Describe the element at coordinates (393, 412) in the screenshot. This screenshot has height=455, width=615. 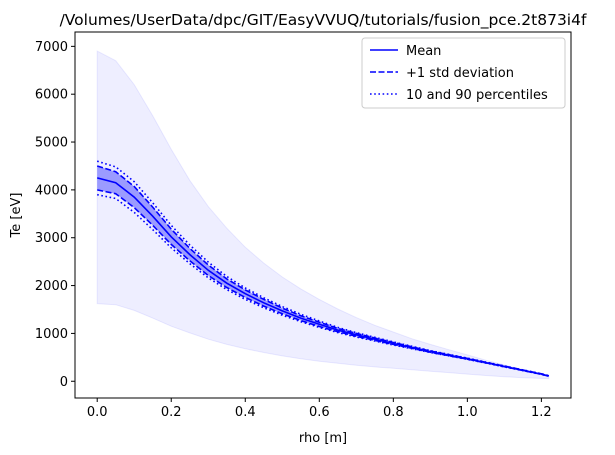
I see `x-tick-label: 0.8` at that location.